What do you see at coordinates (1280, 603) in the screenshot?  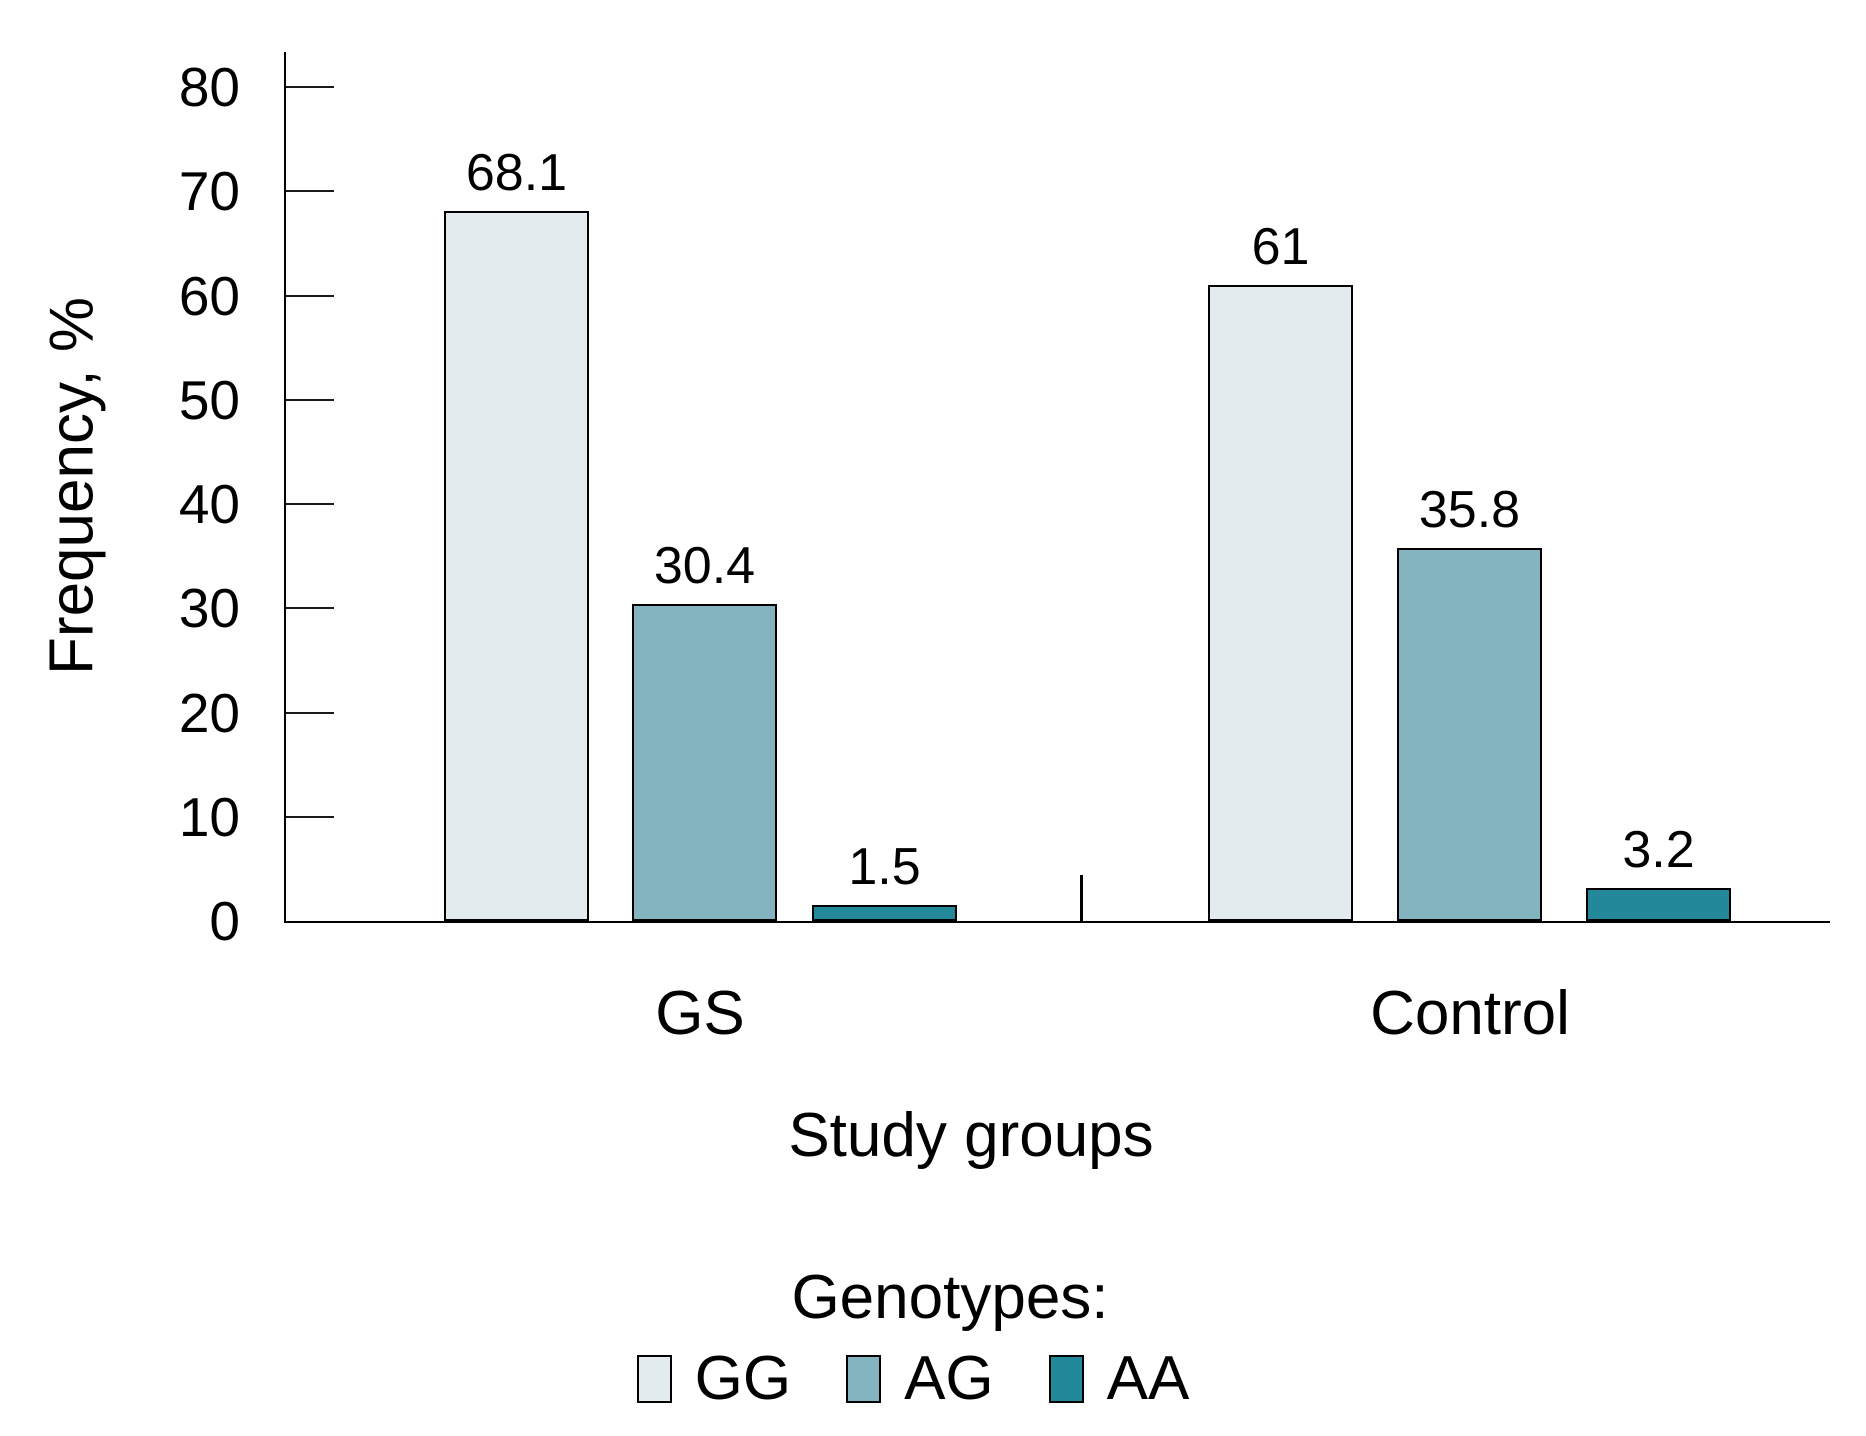 I see `bar-Control-GG` at bounding box center [1280, 603].